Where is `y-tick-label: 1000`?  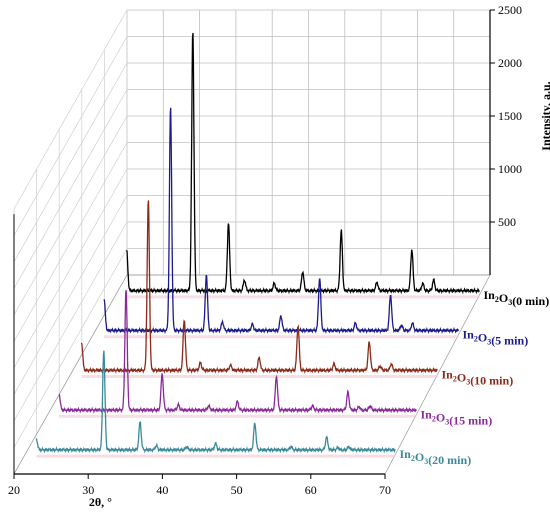 y-tick-label: 1000 is located at coordinates (510, 169).